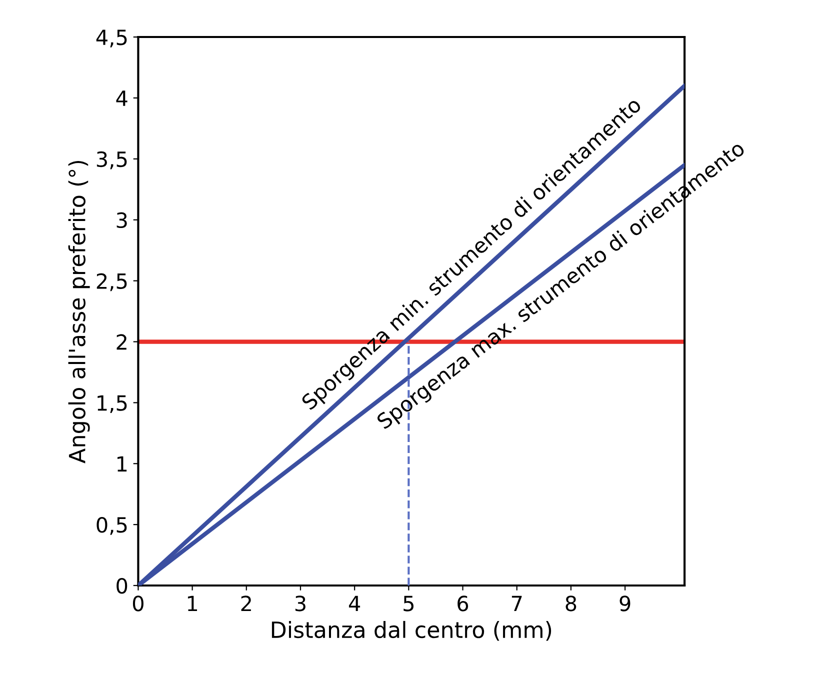 The image size is (813, 673). I want to click on x-tick-label: 1, so click(193, 604).